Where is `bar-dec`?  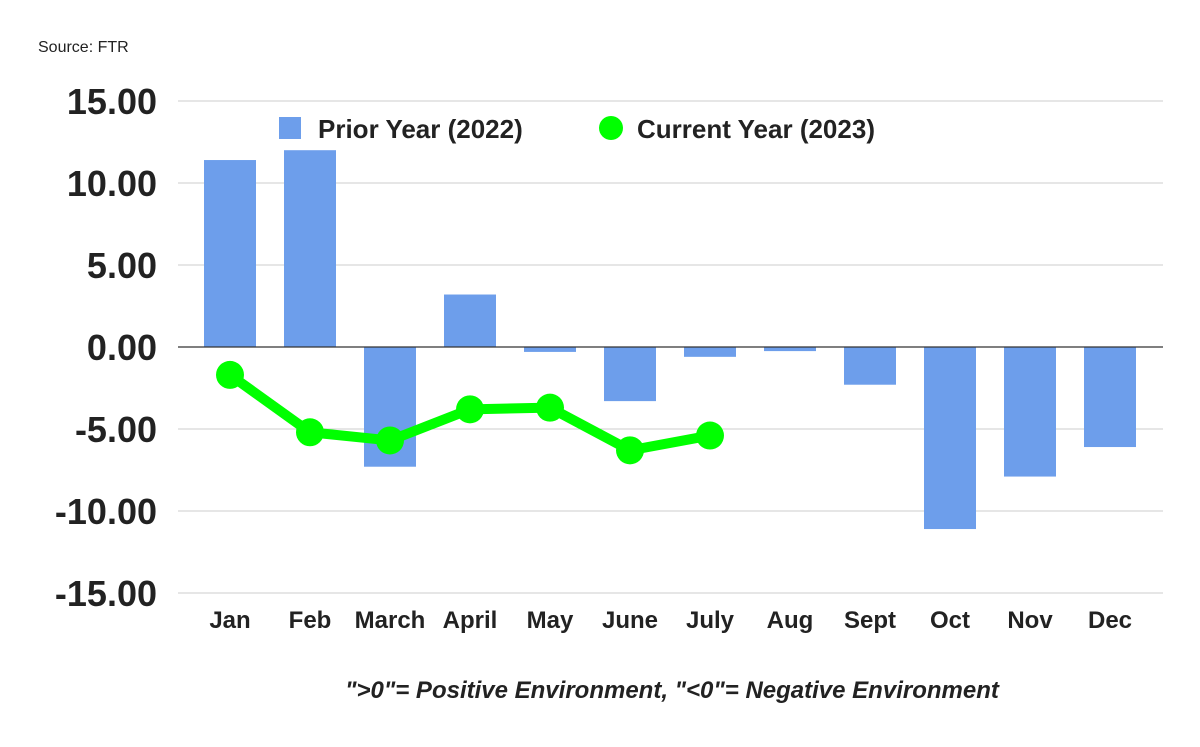
bar-dec is located at coordinates (1110, 397).